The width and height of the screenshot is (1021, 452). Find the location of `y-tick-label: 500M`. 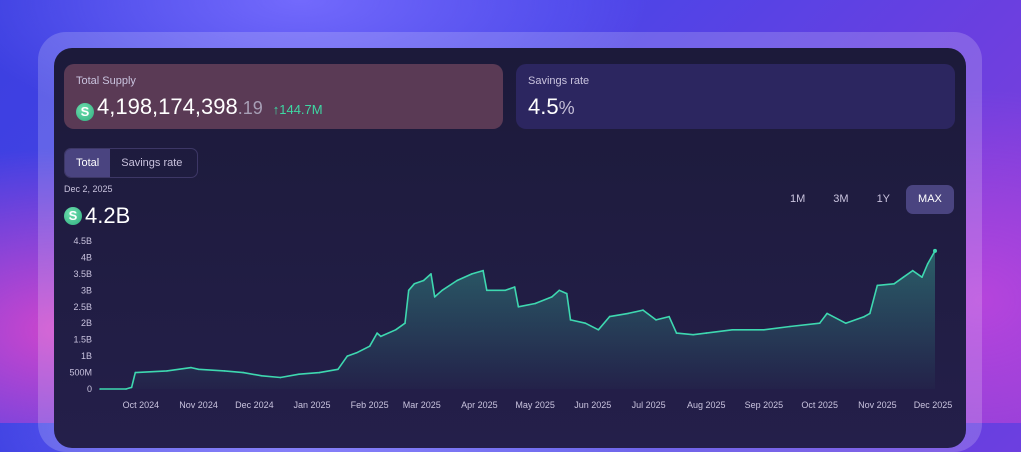

y-tick-label: 500M is located at coordinates (80, 373).